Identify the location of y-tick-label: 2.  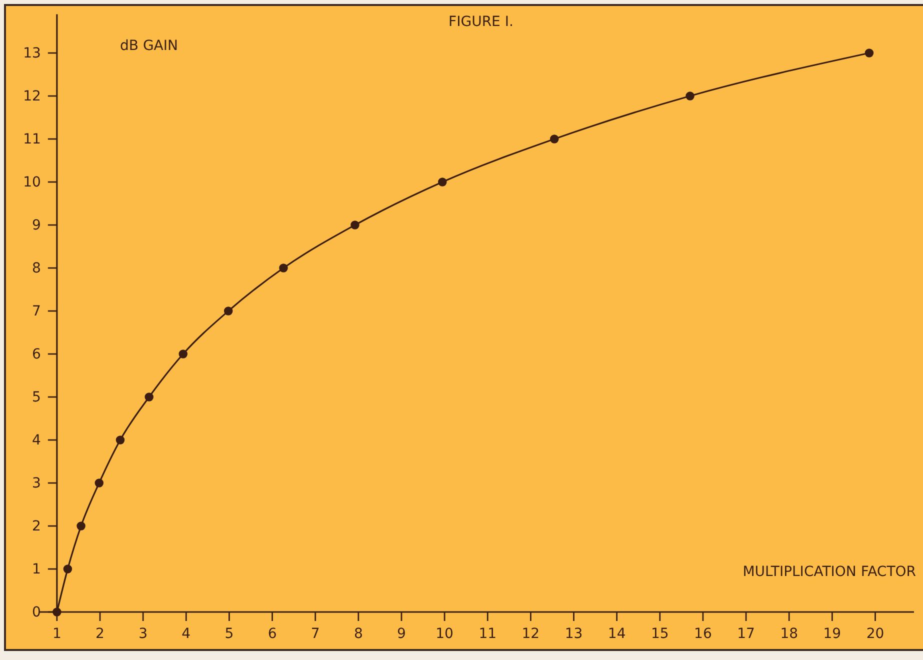
(36, 526).